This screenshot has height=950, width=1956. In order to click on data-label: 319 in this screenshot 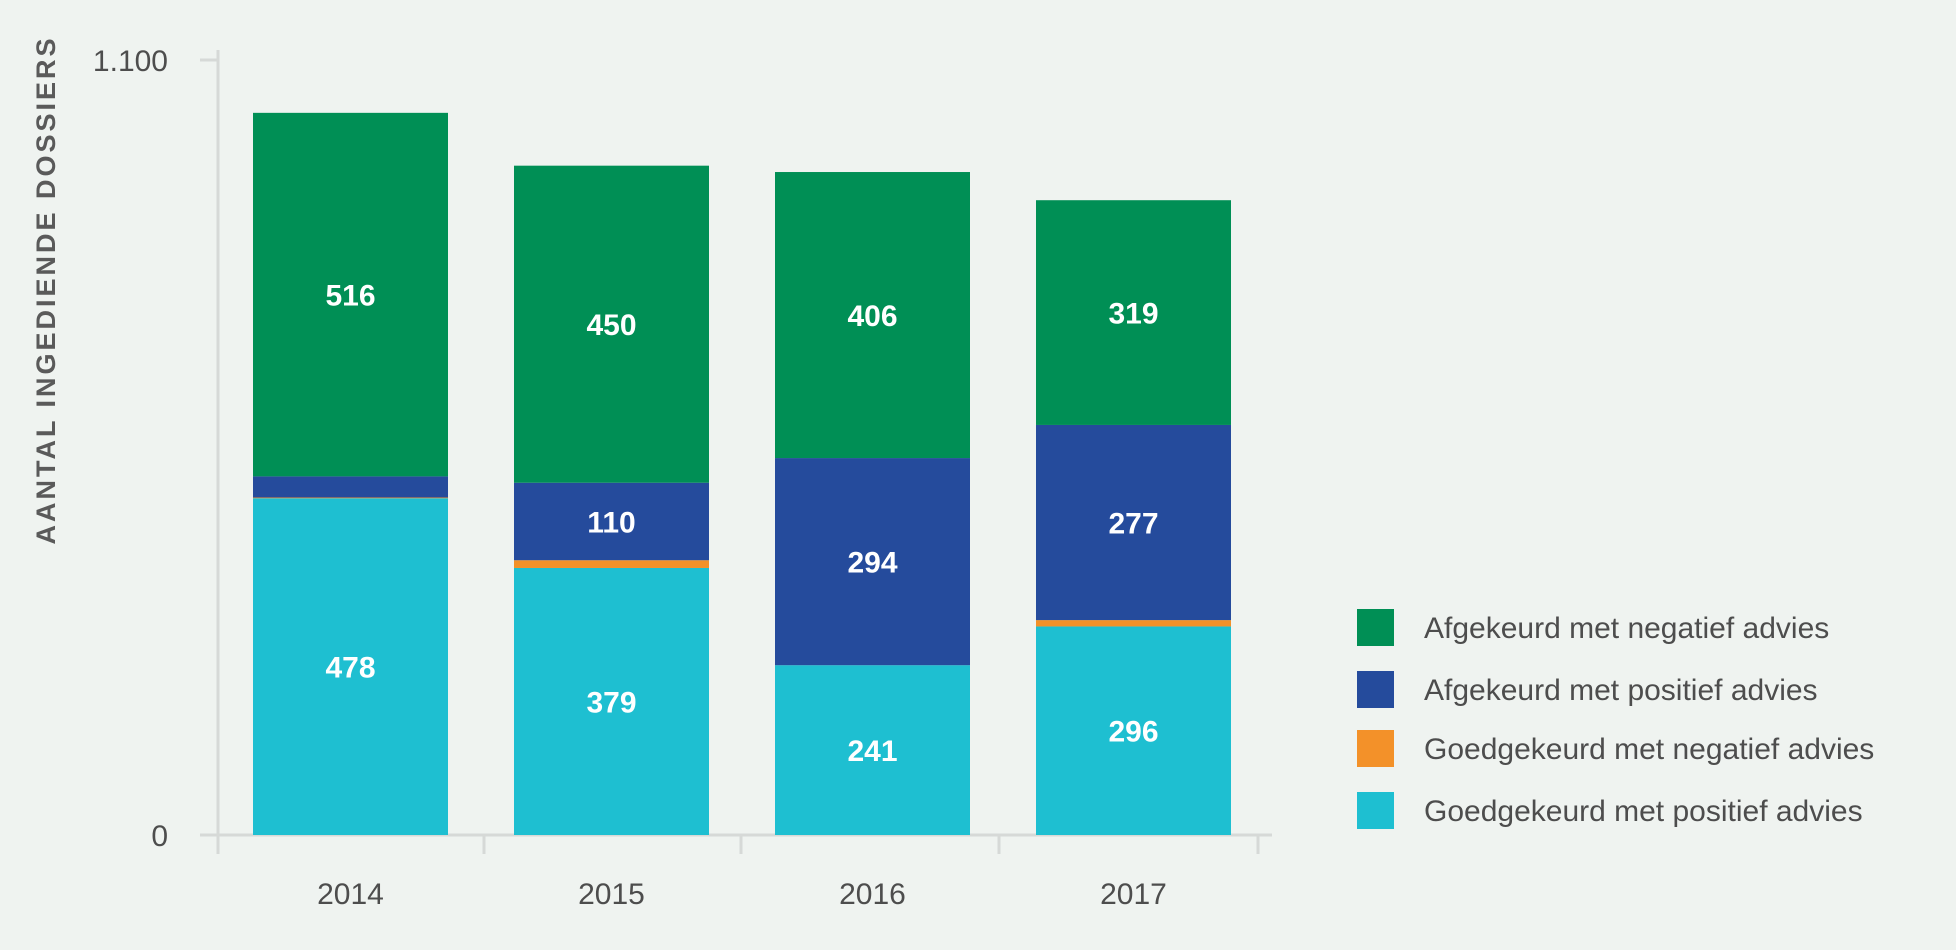, I will do `click(1133, 314)`.